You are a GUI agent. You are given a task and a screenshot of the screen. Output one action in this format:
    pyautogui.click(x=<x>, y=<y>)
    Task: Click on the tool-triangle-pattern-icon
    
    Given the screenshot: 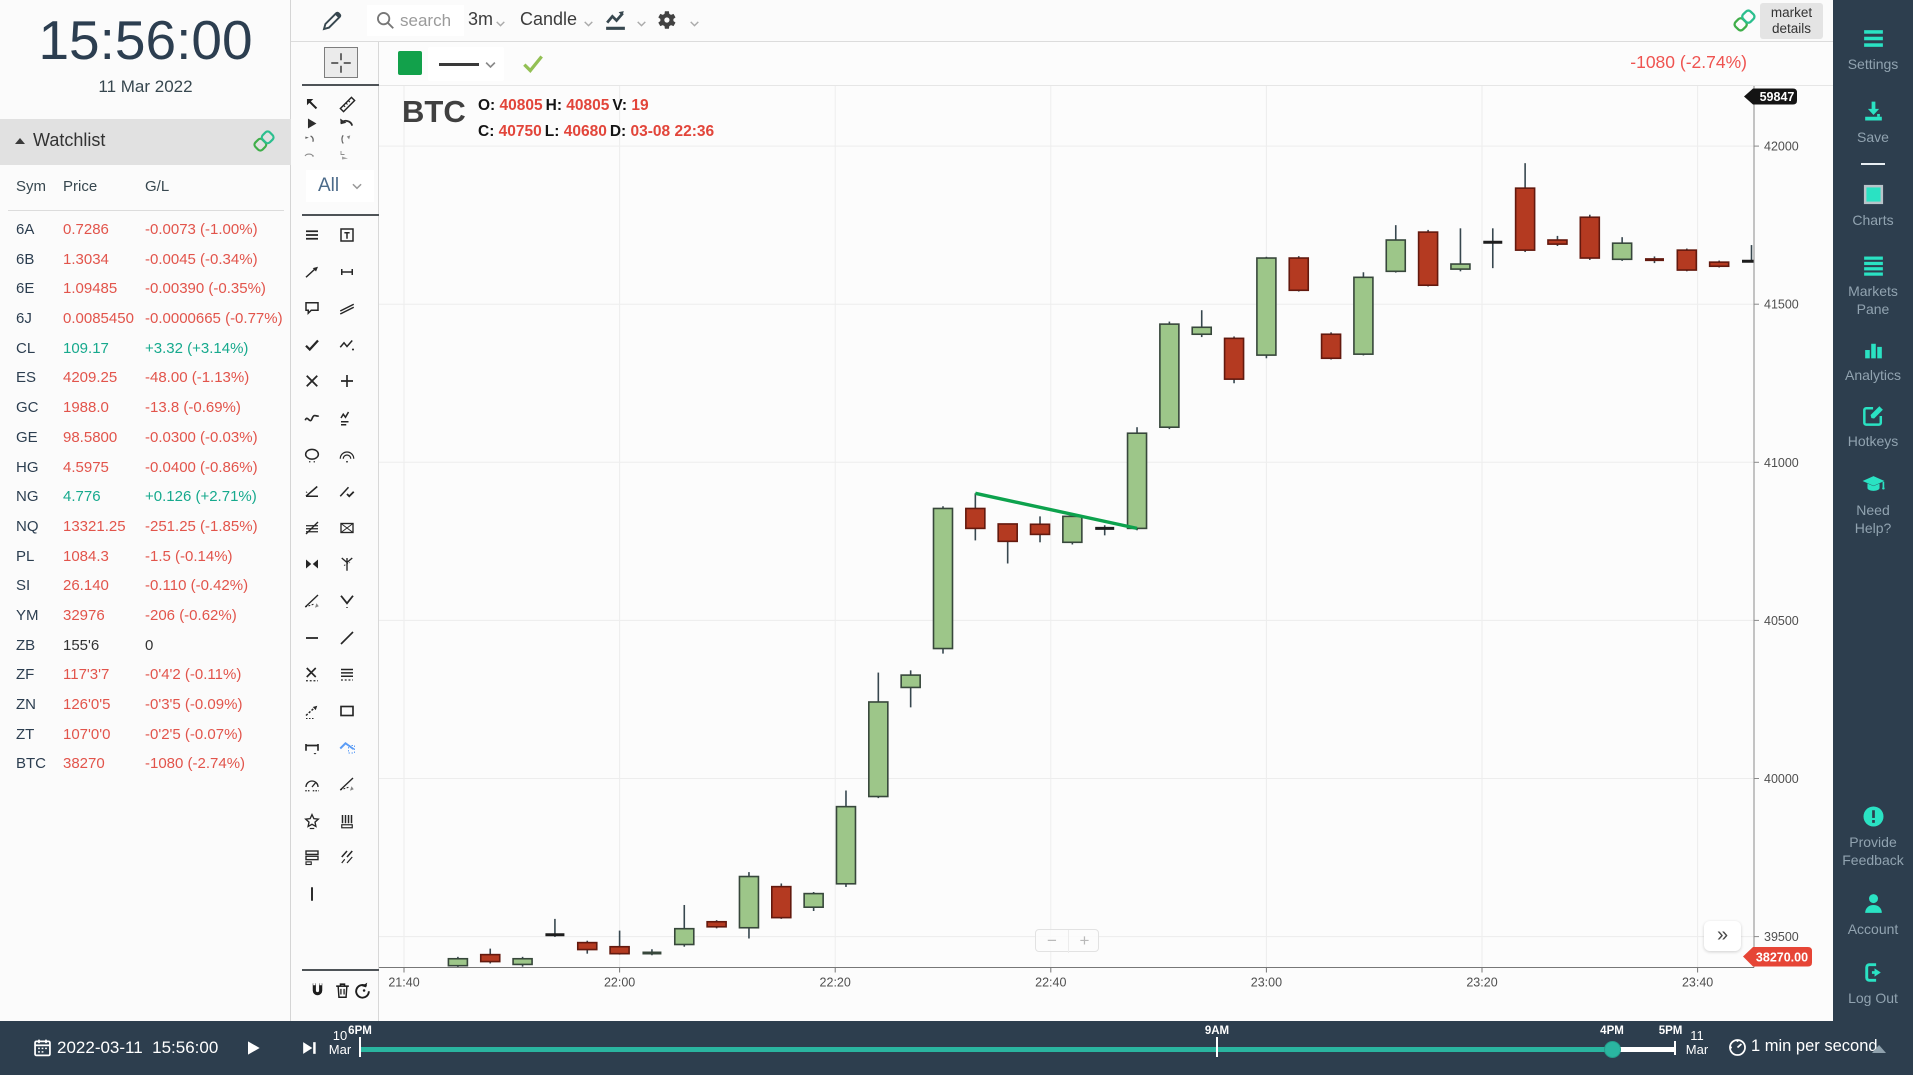 What is the action you would take?
    pyautogui.click(x=320, y=564)
    